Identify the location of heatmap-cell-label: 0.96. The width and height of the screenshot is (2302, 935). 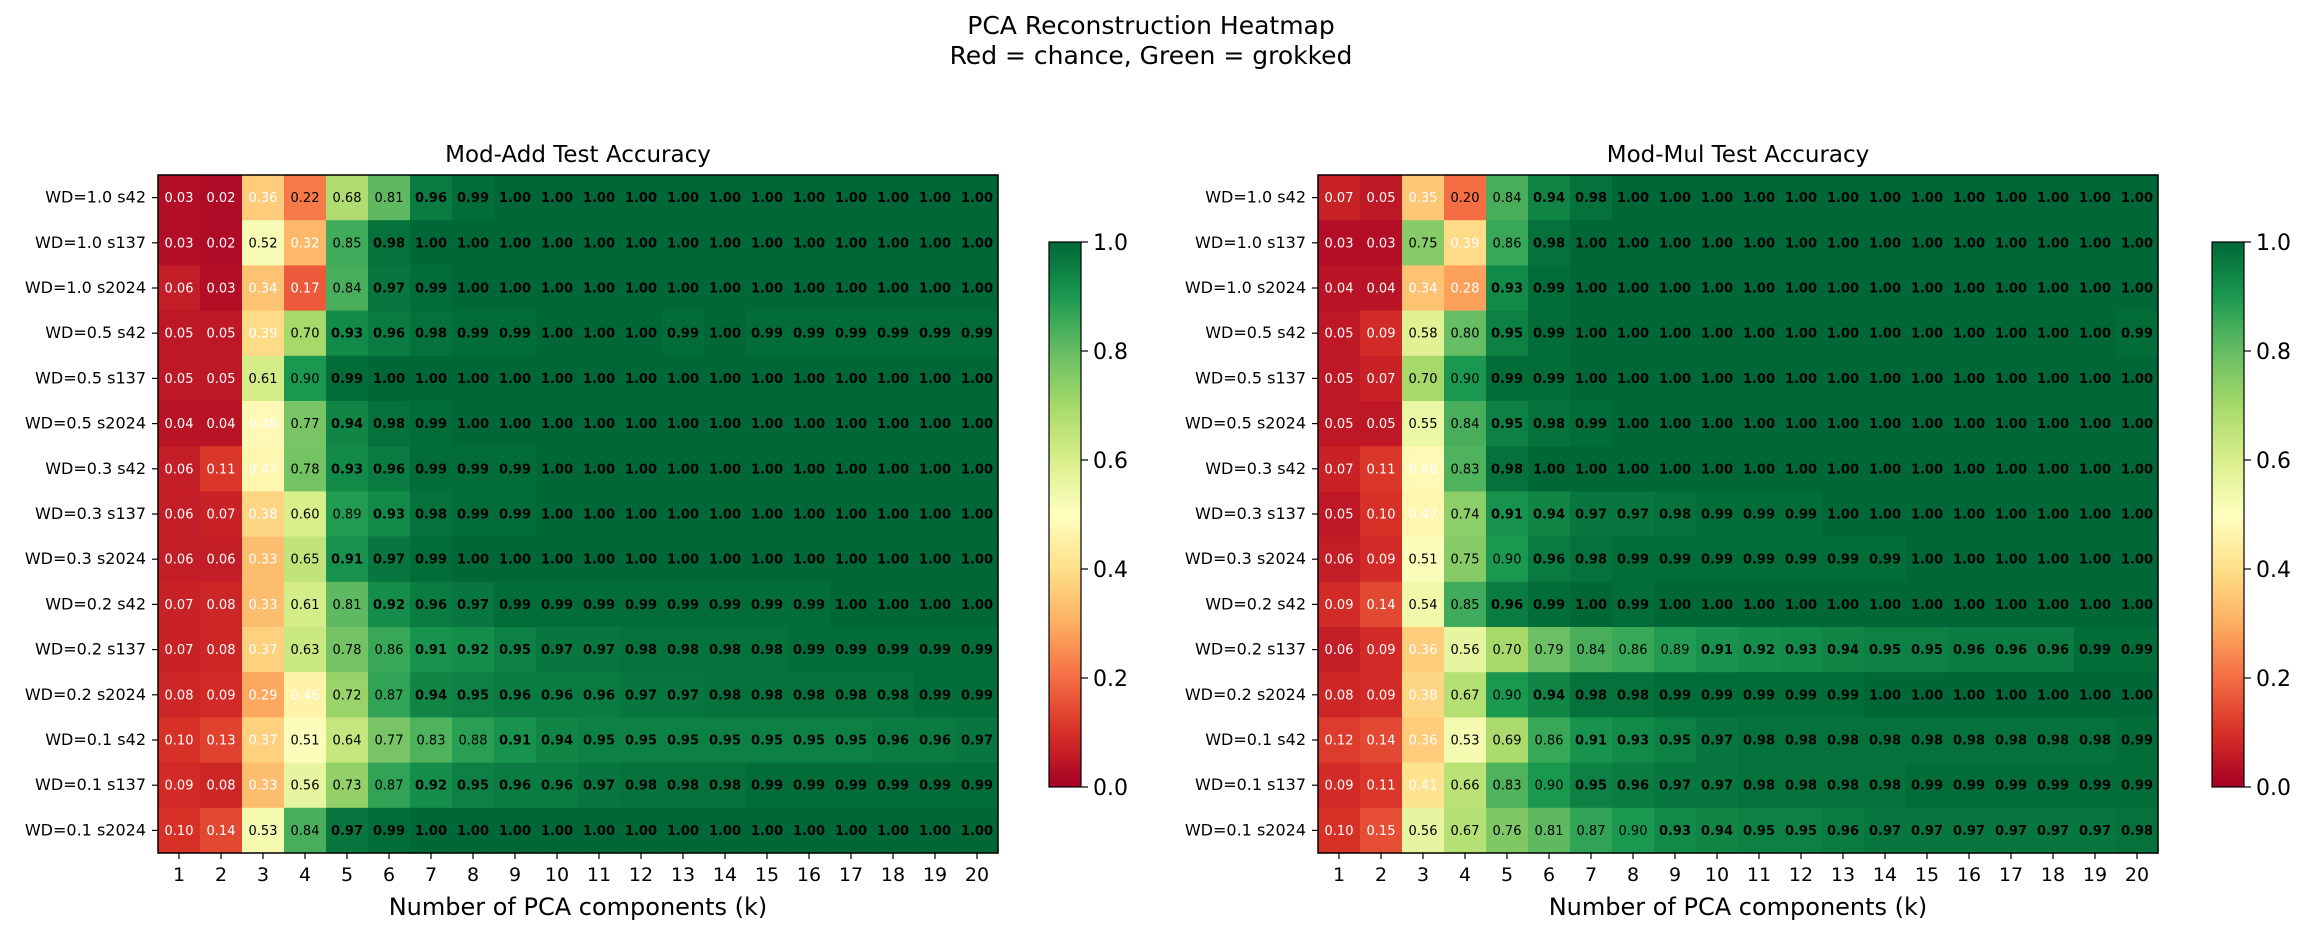
(1549, 560).